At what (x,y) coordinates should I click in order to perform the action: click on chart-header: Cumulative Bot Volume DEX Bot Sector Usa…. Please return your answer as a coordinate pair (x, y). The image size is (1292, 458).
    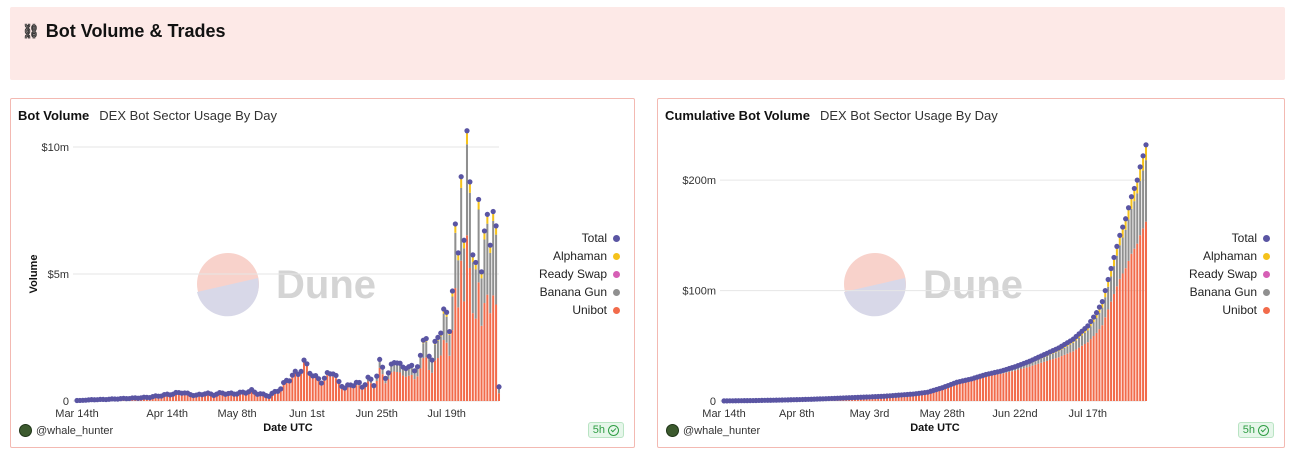
    Looking at the image, I should click on (831, 115).